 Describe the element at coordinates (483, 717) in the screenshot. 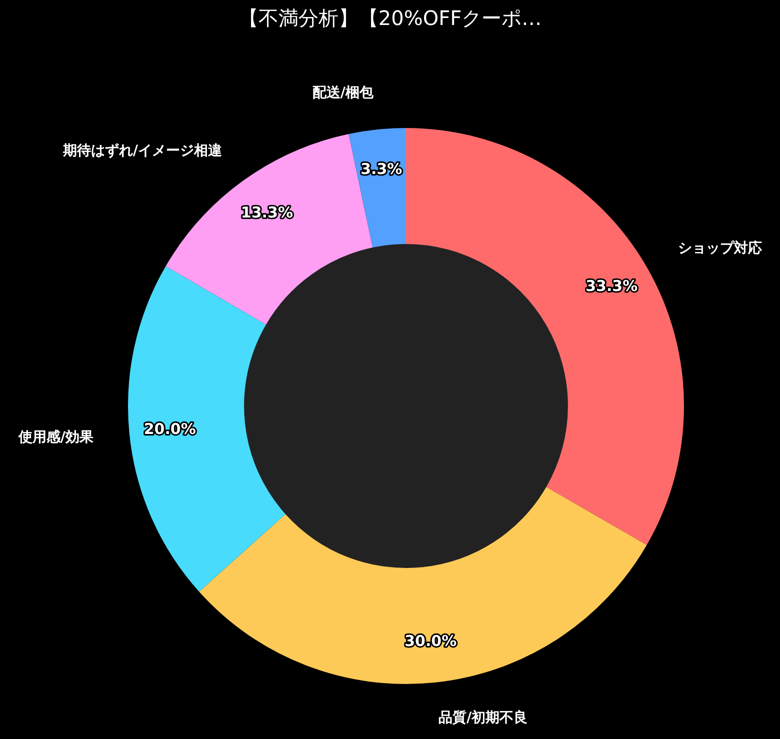

I see `slice-label: 品質/初期不良` at that location.